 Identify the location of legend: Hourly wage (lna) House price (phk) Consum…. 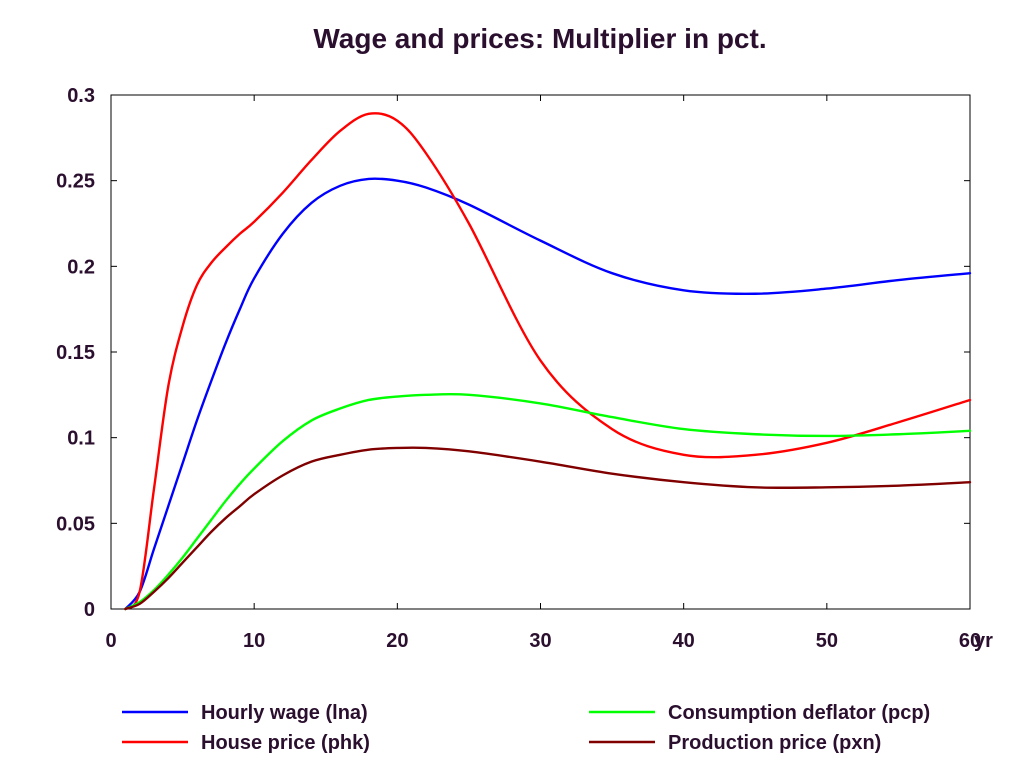
(526, 728).